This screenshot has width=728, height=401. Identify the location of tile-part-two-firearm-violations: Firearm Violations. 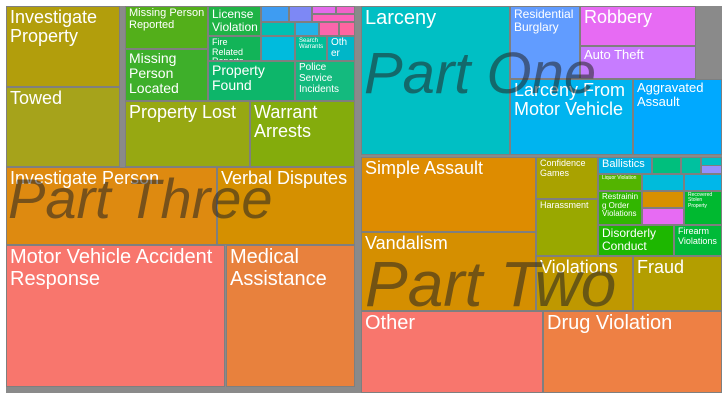
(698, 240).